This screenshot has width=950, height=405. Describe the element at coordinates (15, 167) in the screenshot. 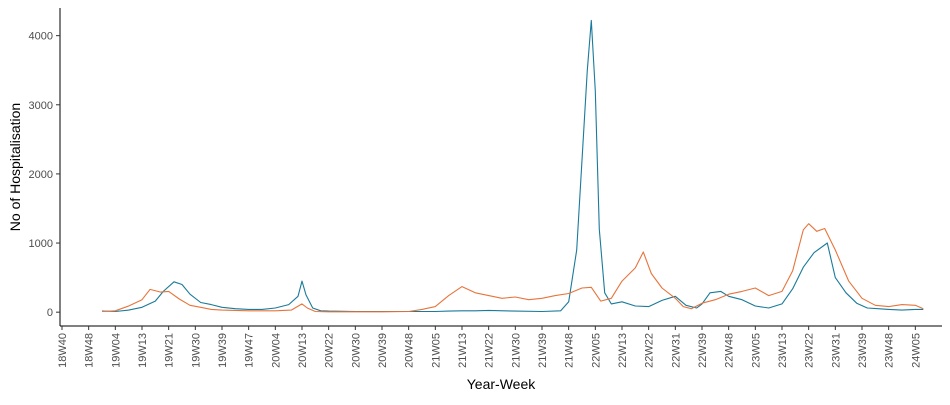

I see `y-axis-title: No of Hospitalisation` at that location.